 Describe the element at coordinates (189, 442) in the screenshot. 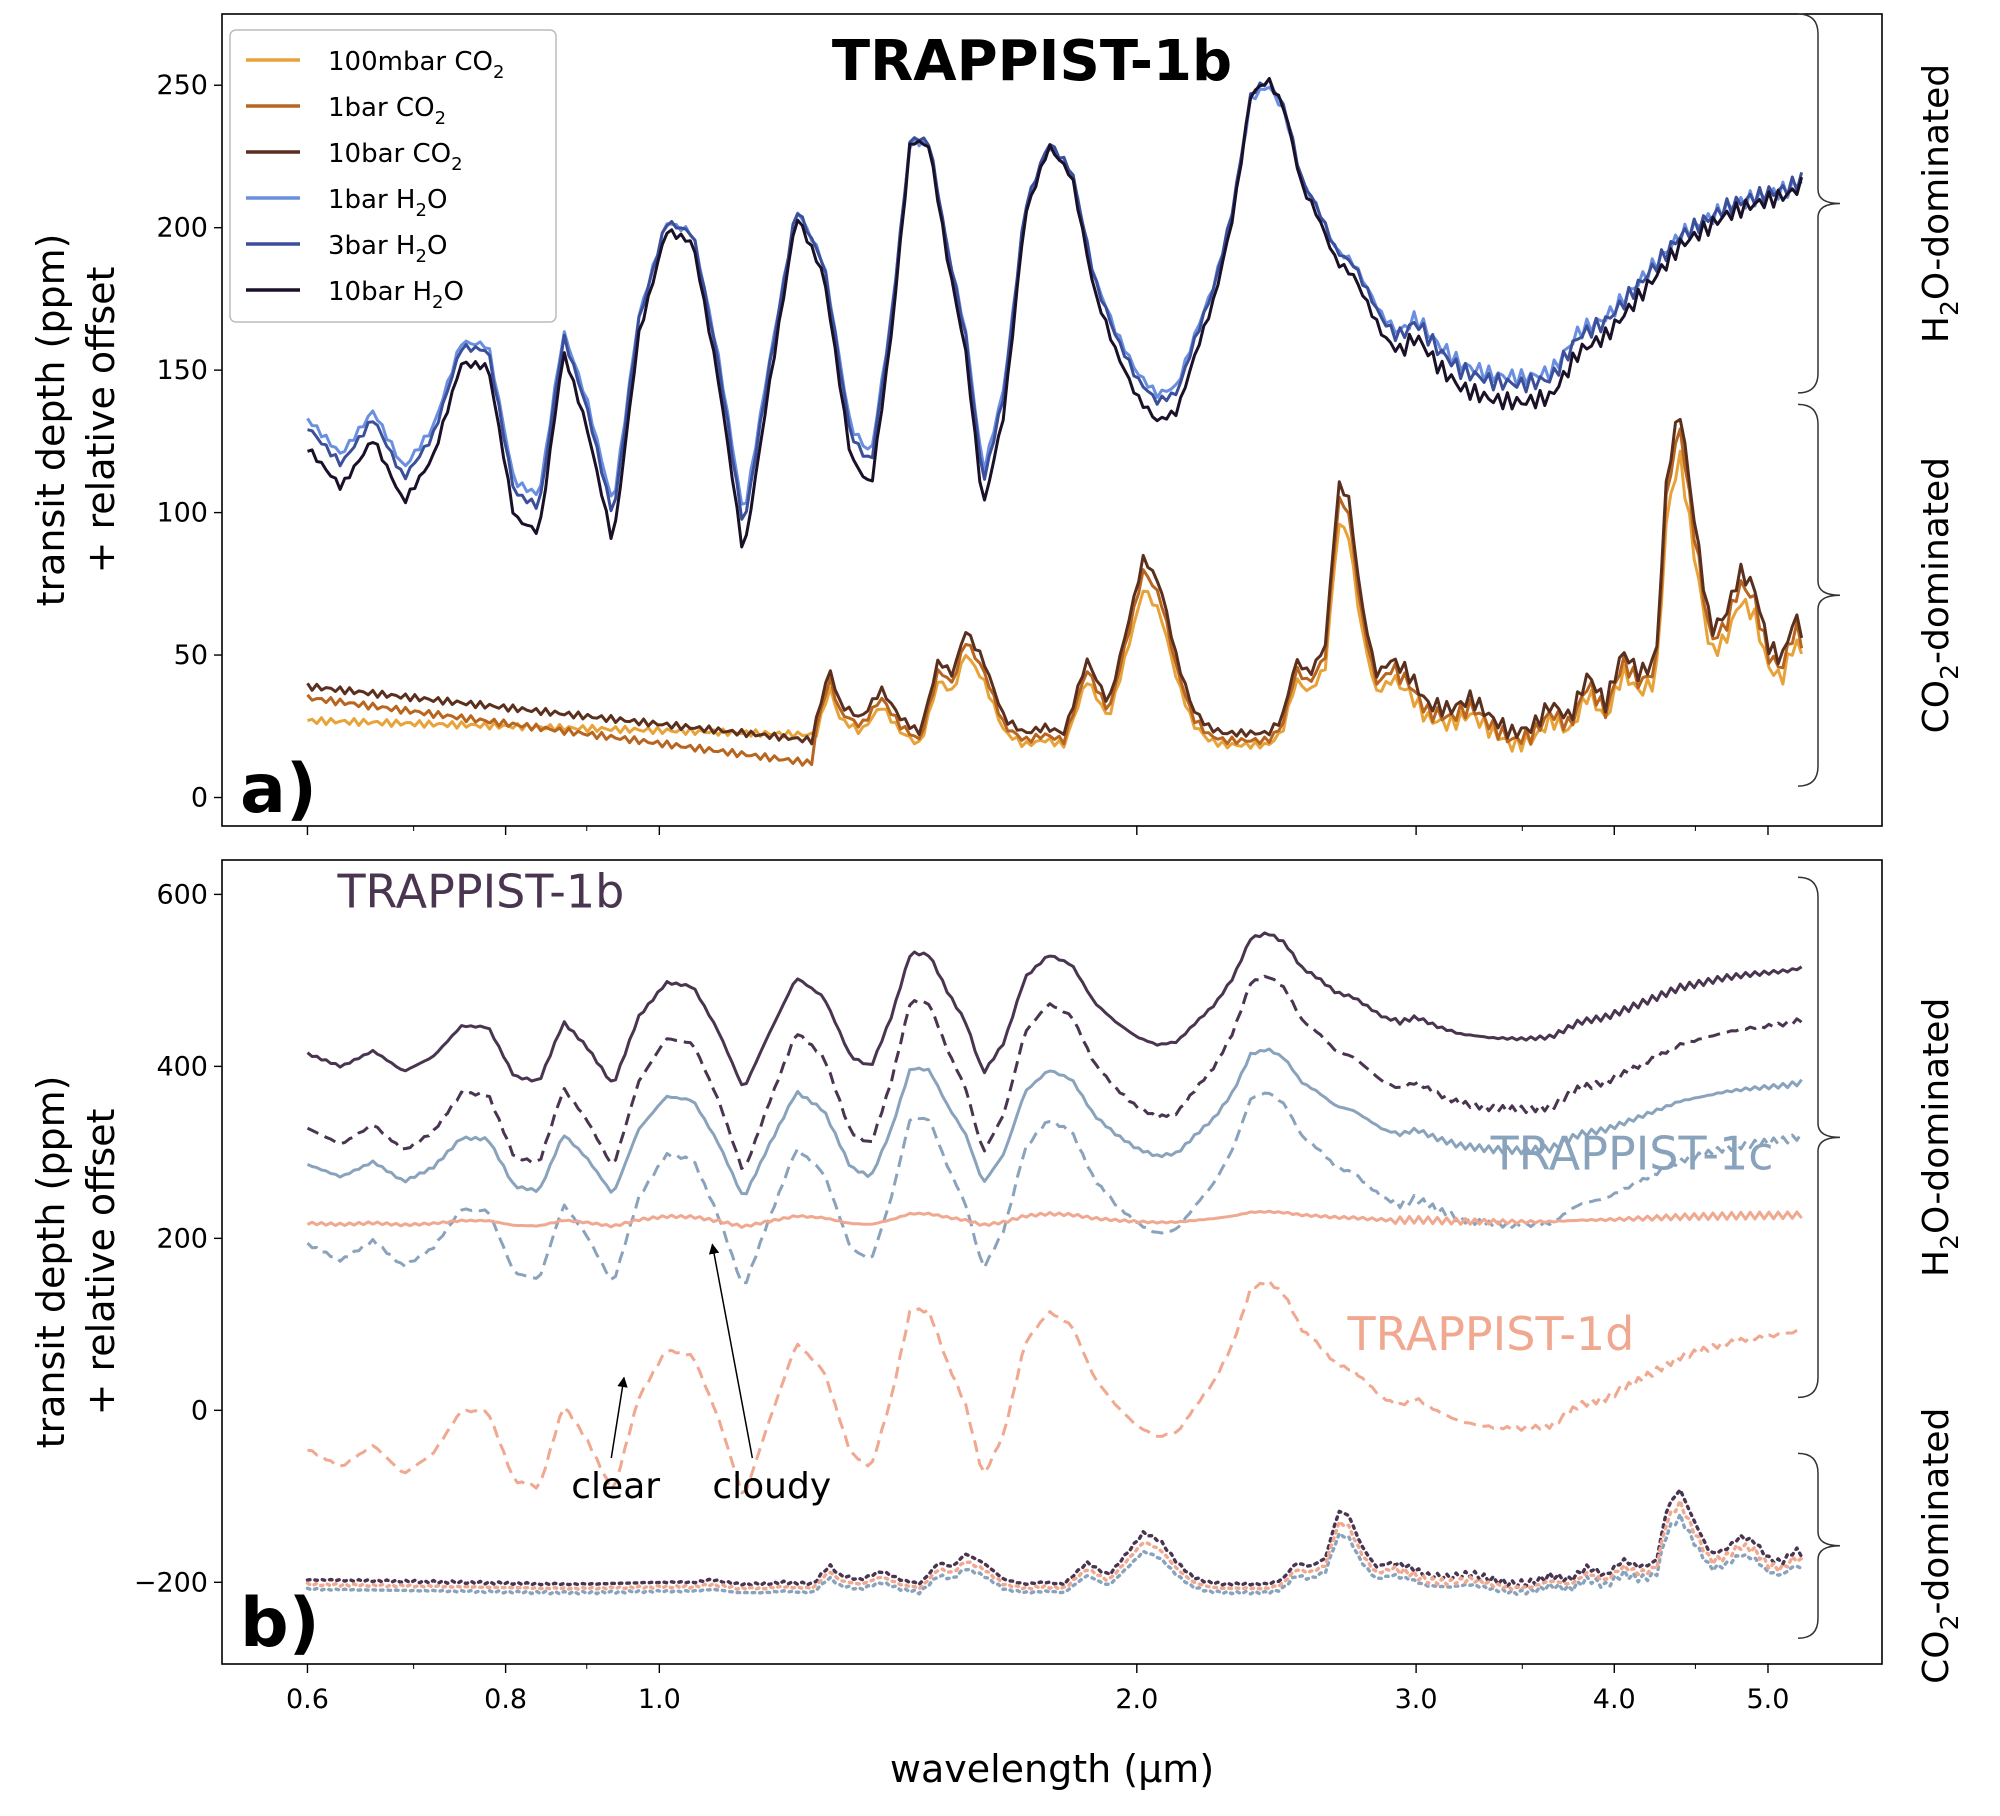

I see `panel-a-y-ticks: 0 50 100 150 200 250` at that location.